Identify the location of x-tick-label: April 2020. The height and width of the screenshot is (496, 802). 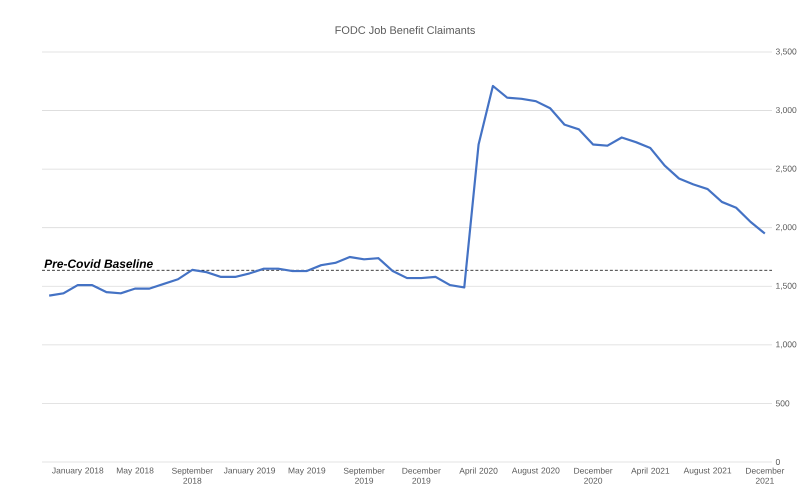
(478, 472).